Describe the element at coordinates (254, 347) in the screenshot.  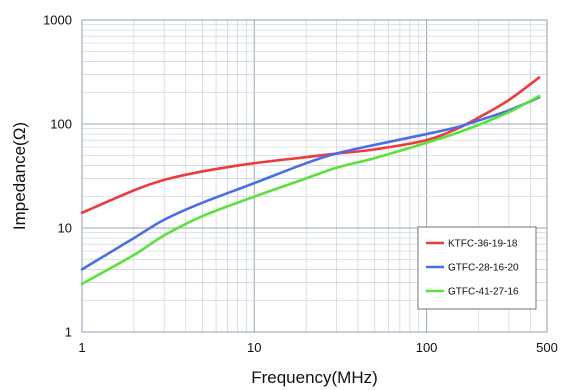
I see `x-tick-label: 10` at that location.